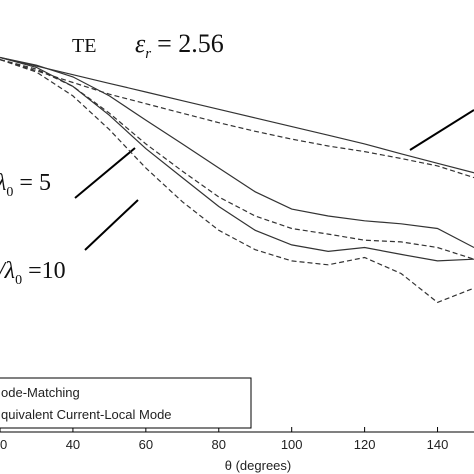 The height and width of the screenshot is (474, 474). What do you see at coordinates (73, 444) in the screenshot?
I see `x-tick-label: 40` at bounding box center [73, 444].